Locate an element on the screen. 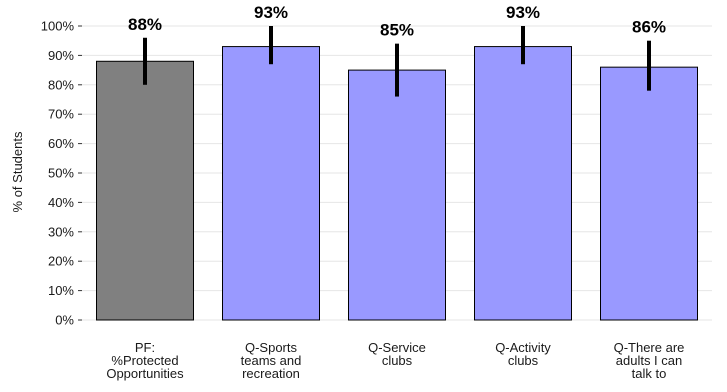 This screenshot has width=727, height=392. y-tick-label: 0% is located at coordinates (64, 320).